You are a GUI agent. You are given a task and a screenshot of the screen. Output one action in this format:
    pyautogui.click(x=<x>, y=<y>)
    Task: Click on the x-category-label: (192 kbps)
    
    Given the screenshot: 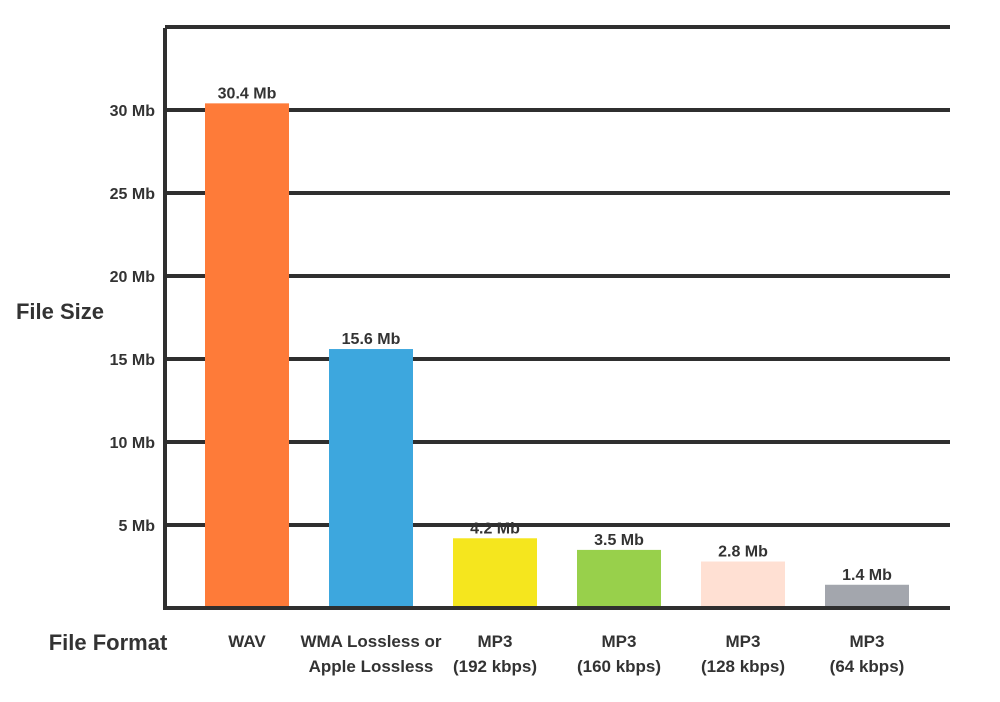 What is the action you would take?
    pyautogui.click(x=495, y=666)
    